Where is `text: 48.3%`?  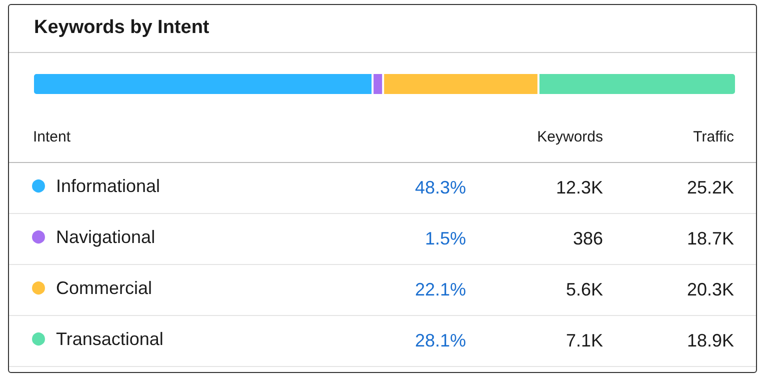
text: 48.3% is located at coordinates (440, 188).